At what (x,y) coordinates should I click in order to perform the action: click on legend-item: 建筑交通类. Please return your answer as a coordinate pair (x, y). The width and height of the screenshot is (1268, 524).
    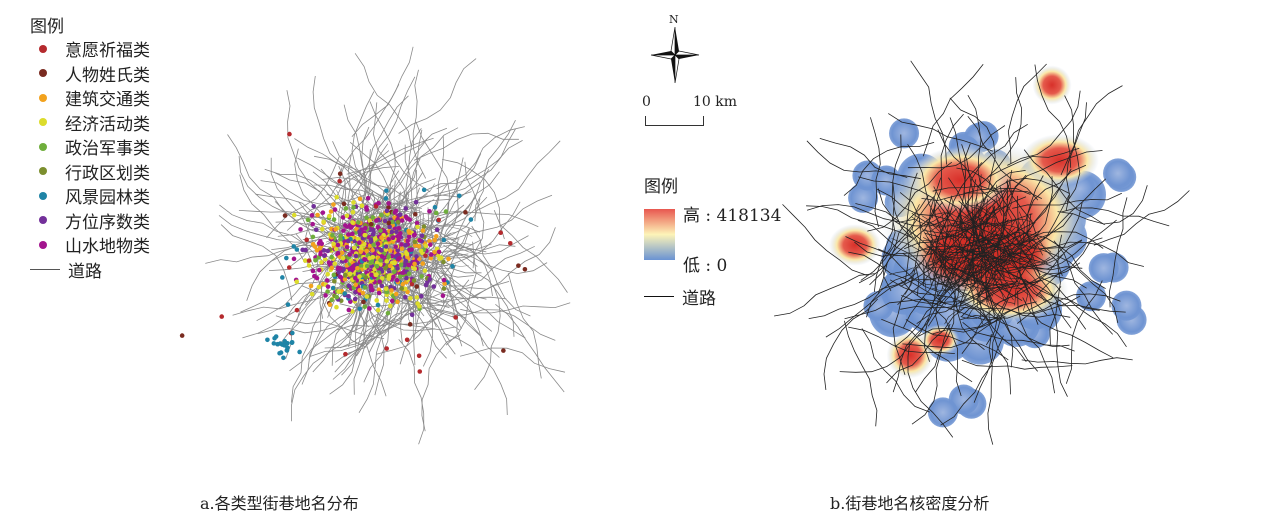
    Looking at the image, I should click on (90, 98).